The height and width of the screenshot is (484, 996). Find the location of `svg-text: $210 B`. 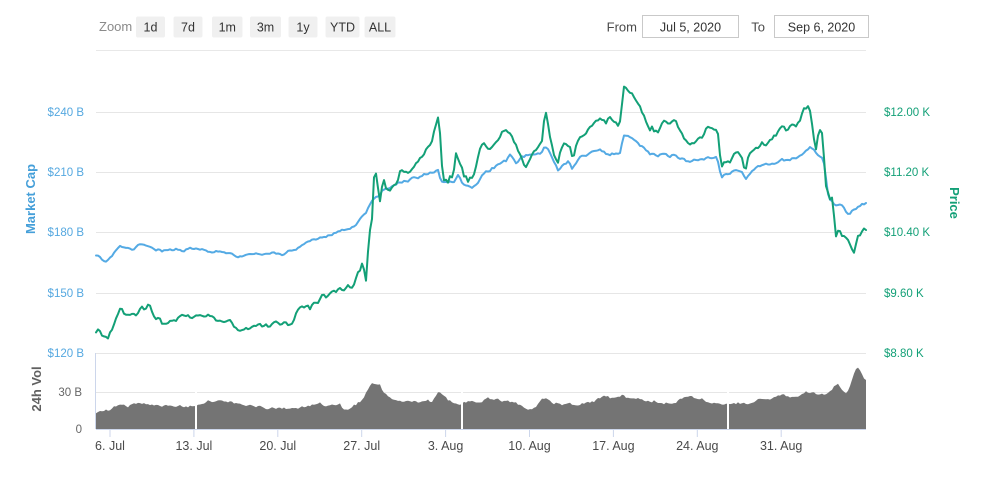

svg-text: $210 B is located at coordinates (66, 173).